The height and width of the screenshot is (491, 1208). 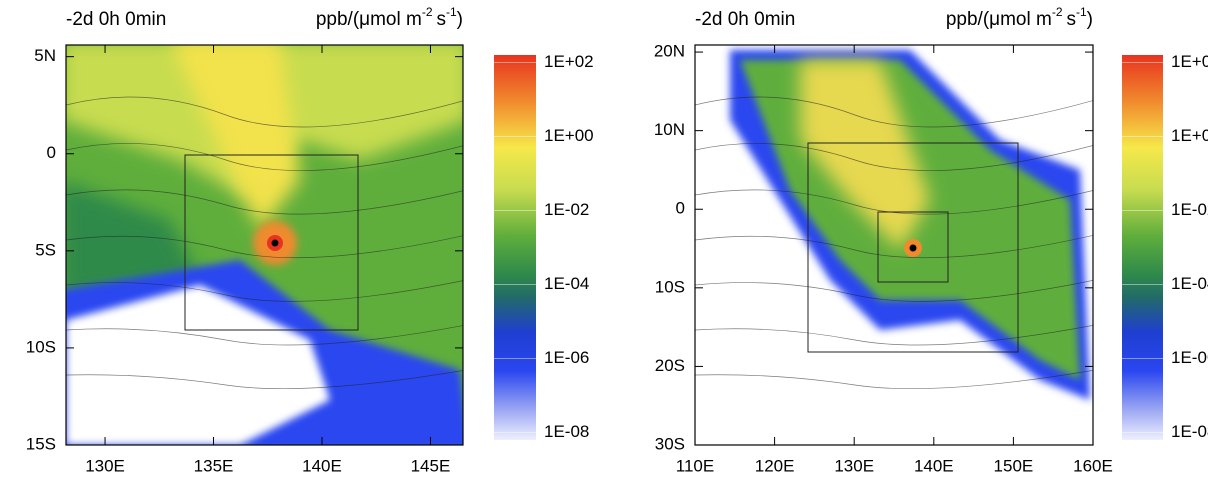 I want to click on y-tick-label: 20S, so click(x=670, y=365).